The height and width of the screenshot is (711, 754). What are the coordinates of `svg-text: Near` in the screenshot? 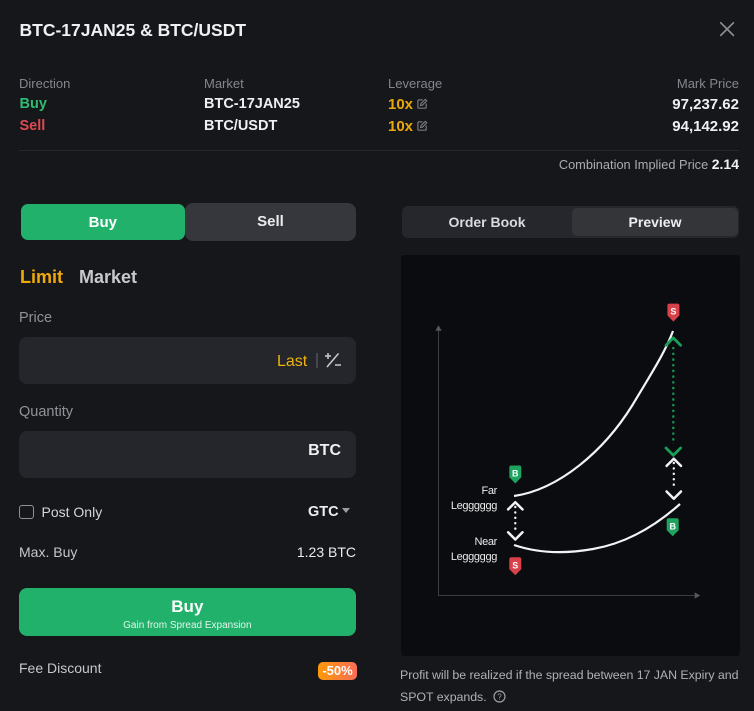 It's located at (486, 542).